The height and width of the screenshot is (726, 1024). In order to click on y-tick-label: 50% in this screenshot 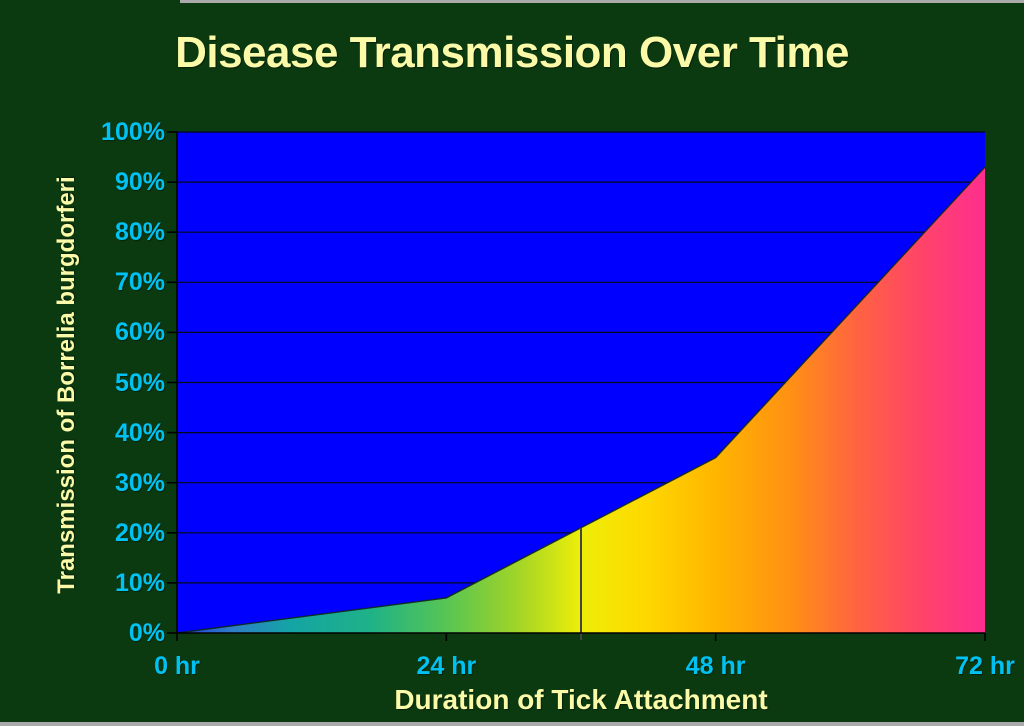, I will do `click(139, 382)`.